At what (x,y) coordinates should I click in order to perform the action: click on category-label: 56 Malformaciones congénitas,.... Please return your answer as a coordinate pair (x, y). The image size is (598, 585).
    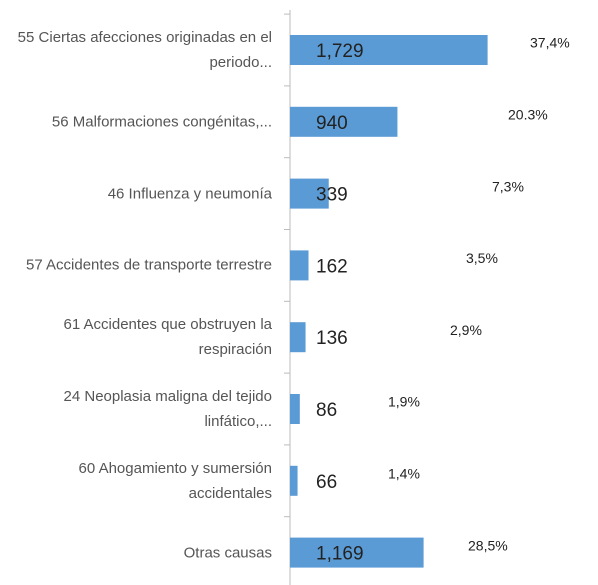
    Looking at the image, I should click on (161, 122).